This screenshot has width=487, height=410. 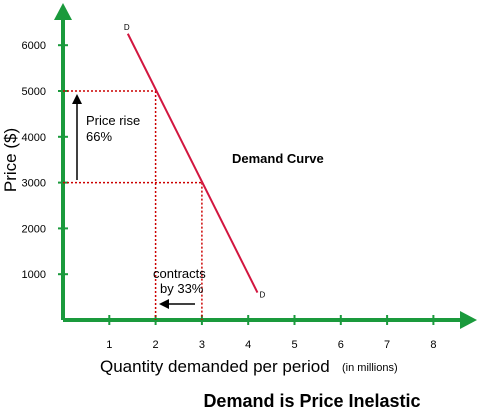 I want to click on y-tick-label: 6000, so click(x=34, y=46).